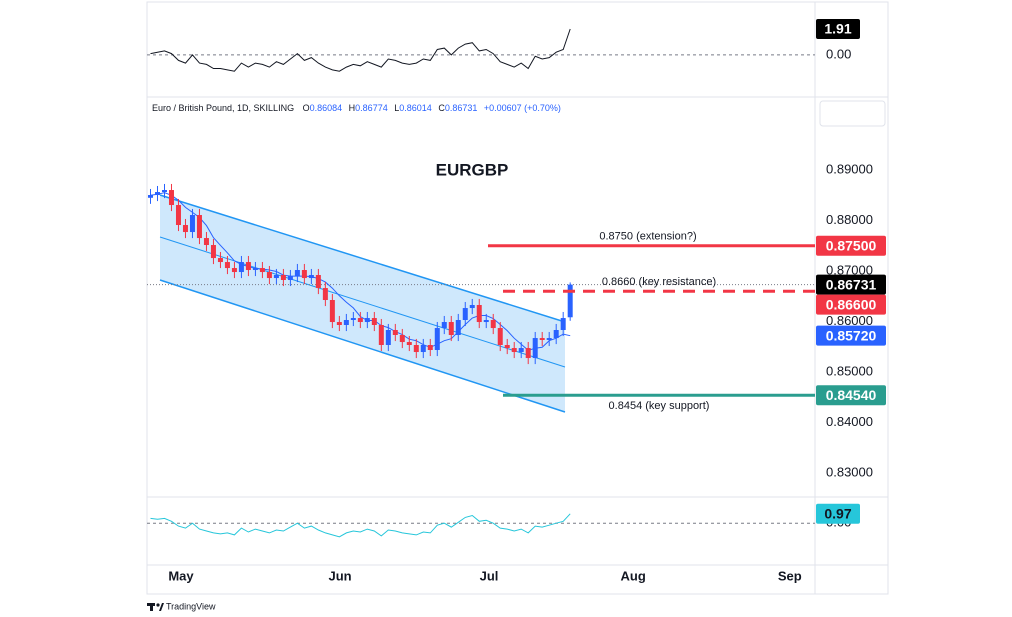 Image resolution: width=1012 pixels, height=617 pixels. Describe the element at coordinates (415, 108) in the screenshot. I see `ohlc-value: 0.86014` at that location.